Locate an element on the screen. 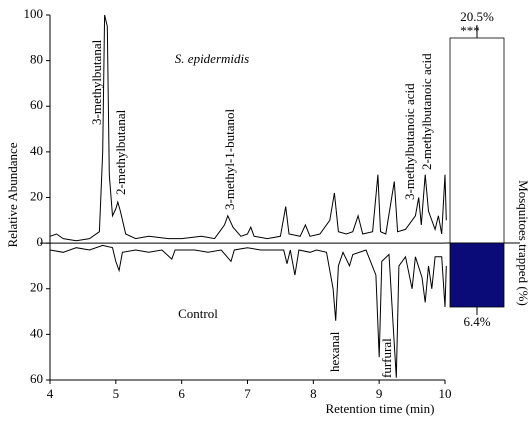 Image resolution: width=531 pixels, height=423 pixels. x-tick-label: 5 is located at coordinates (116, 393).